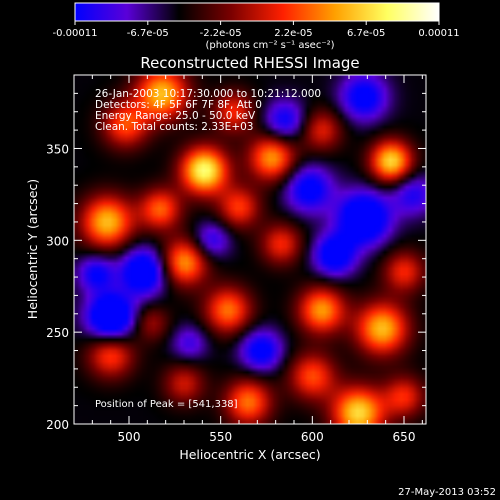 This screenshot has height=500, width=500. What do you see at coordinates (312, 437) in the screenshot?
I see `x-tick-label: 600` at bounding box center [312, 437].